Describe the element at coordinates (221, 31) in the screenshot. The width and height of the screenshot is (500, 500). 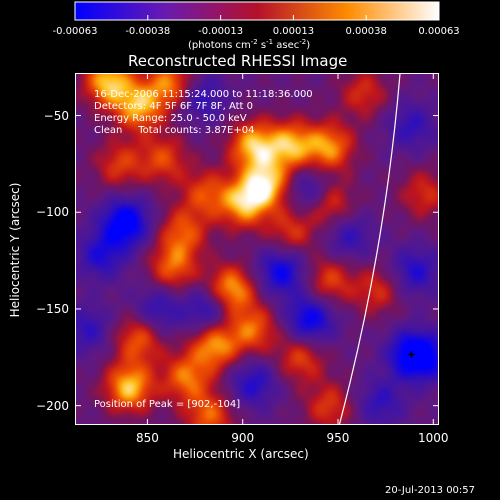
I see `colorbar-tick-label: -0.00013` at that location.